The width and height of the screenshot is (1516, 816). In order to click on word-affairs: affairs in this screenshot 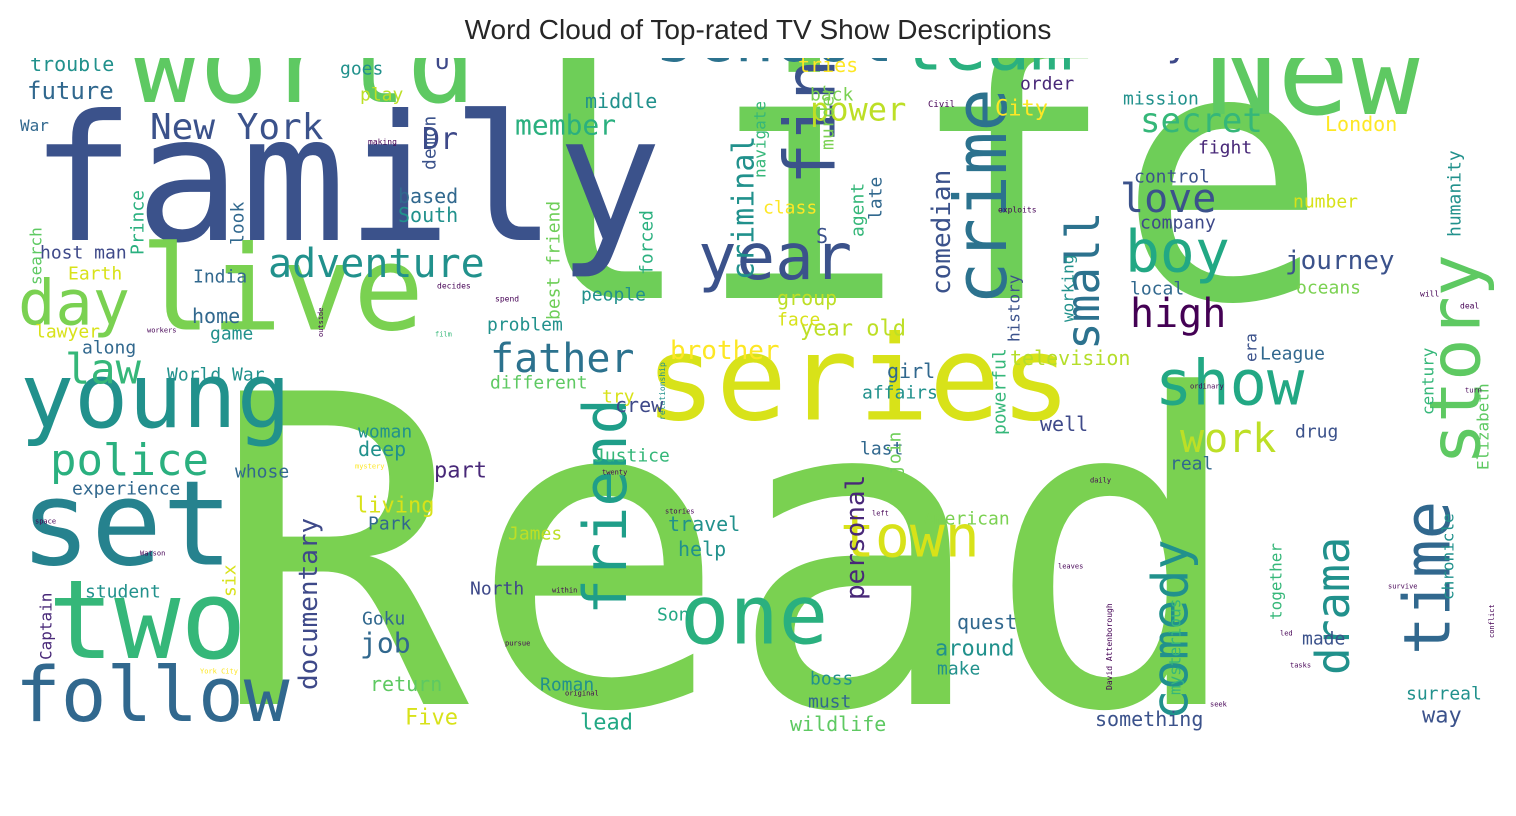, I will do `click(900, 392)`.